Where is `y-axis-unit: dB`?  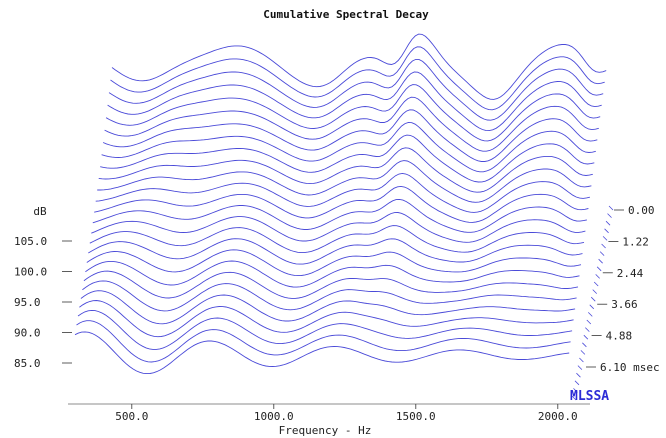 y-axis-unit: dB is located at coordinates (40, 211).